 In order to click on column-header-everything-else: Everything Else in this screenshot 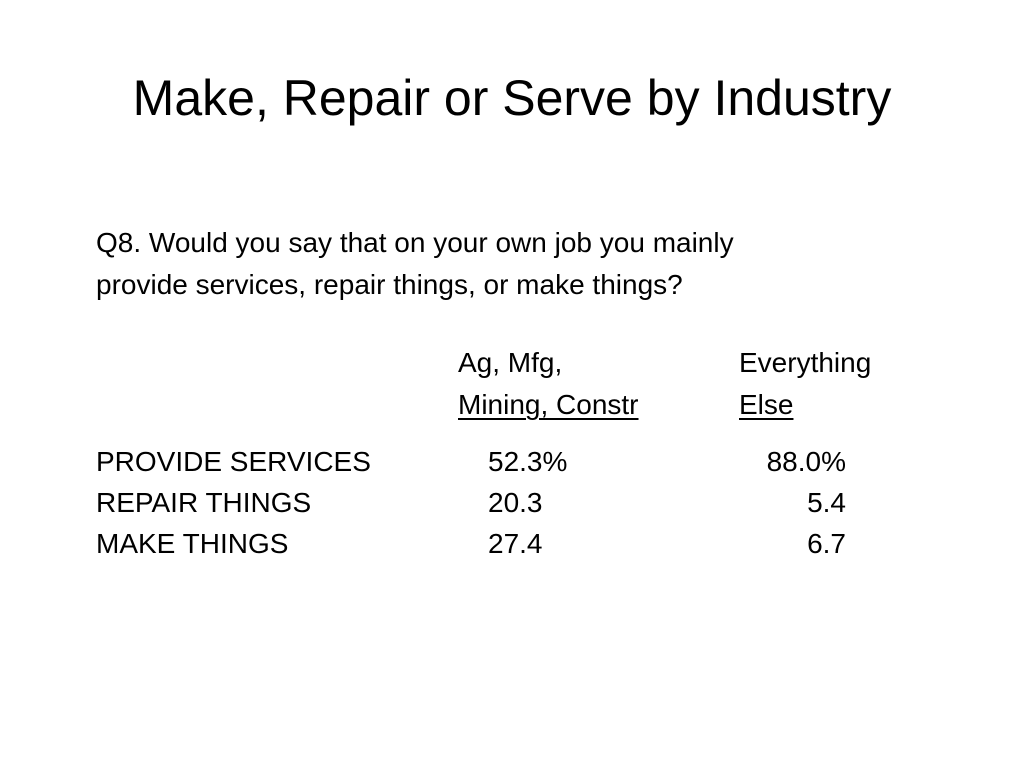, I will do `click(805, 384)`.